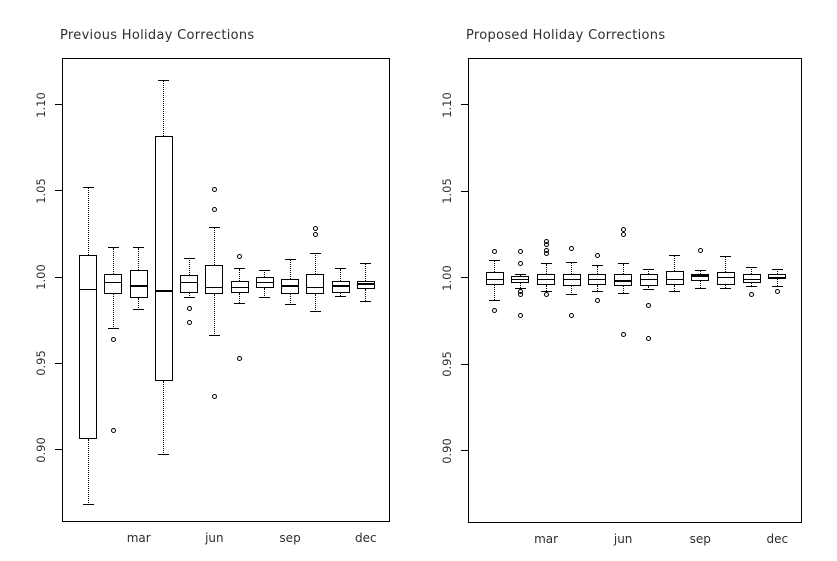 The image size is (837, 561). What do you see at coordinates (157, 35) in the screenshot?
I see `chart-title-previous: Previous Holiday Corrections` at bounding box center [157, 35].